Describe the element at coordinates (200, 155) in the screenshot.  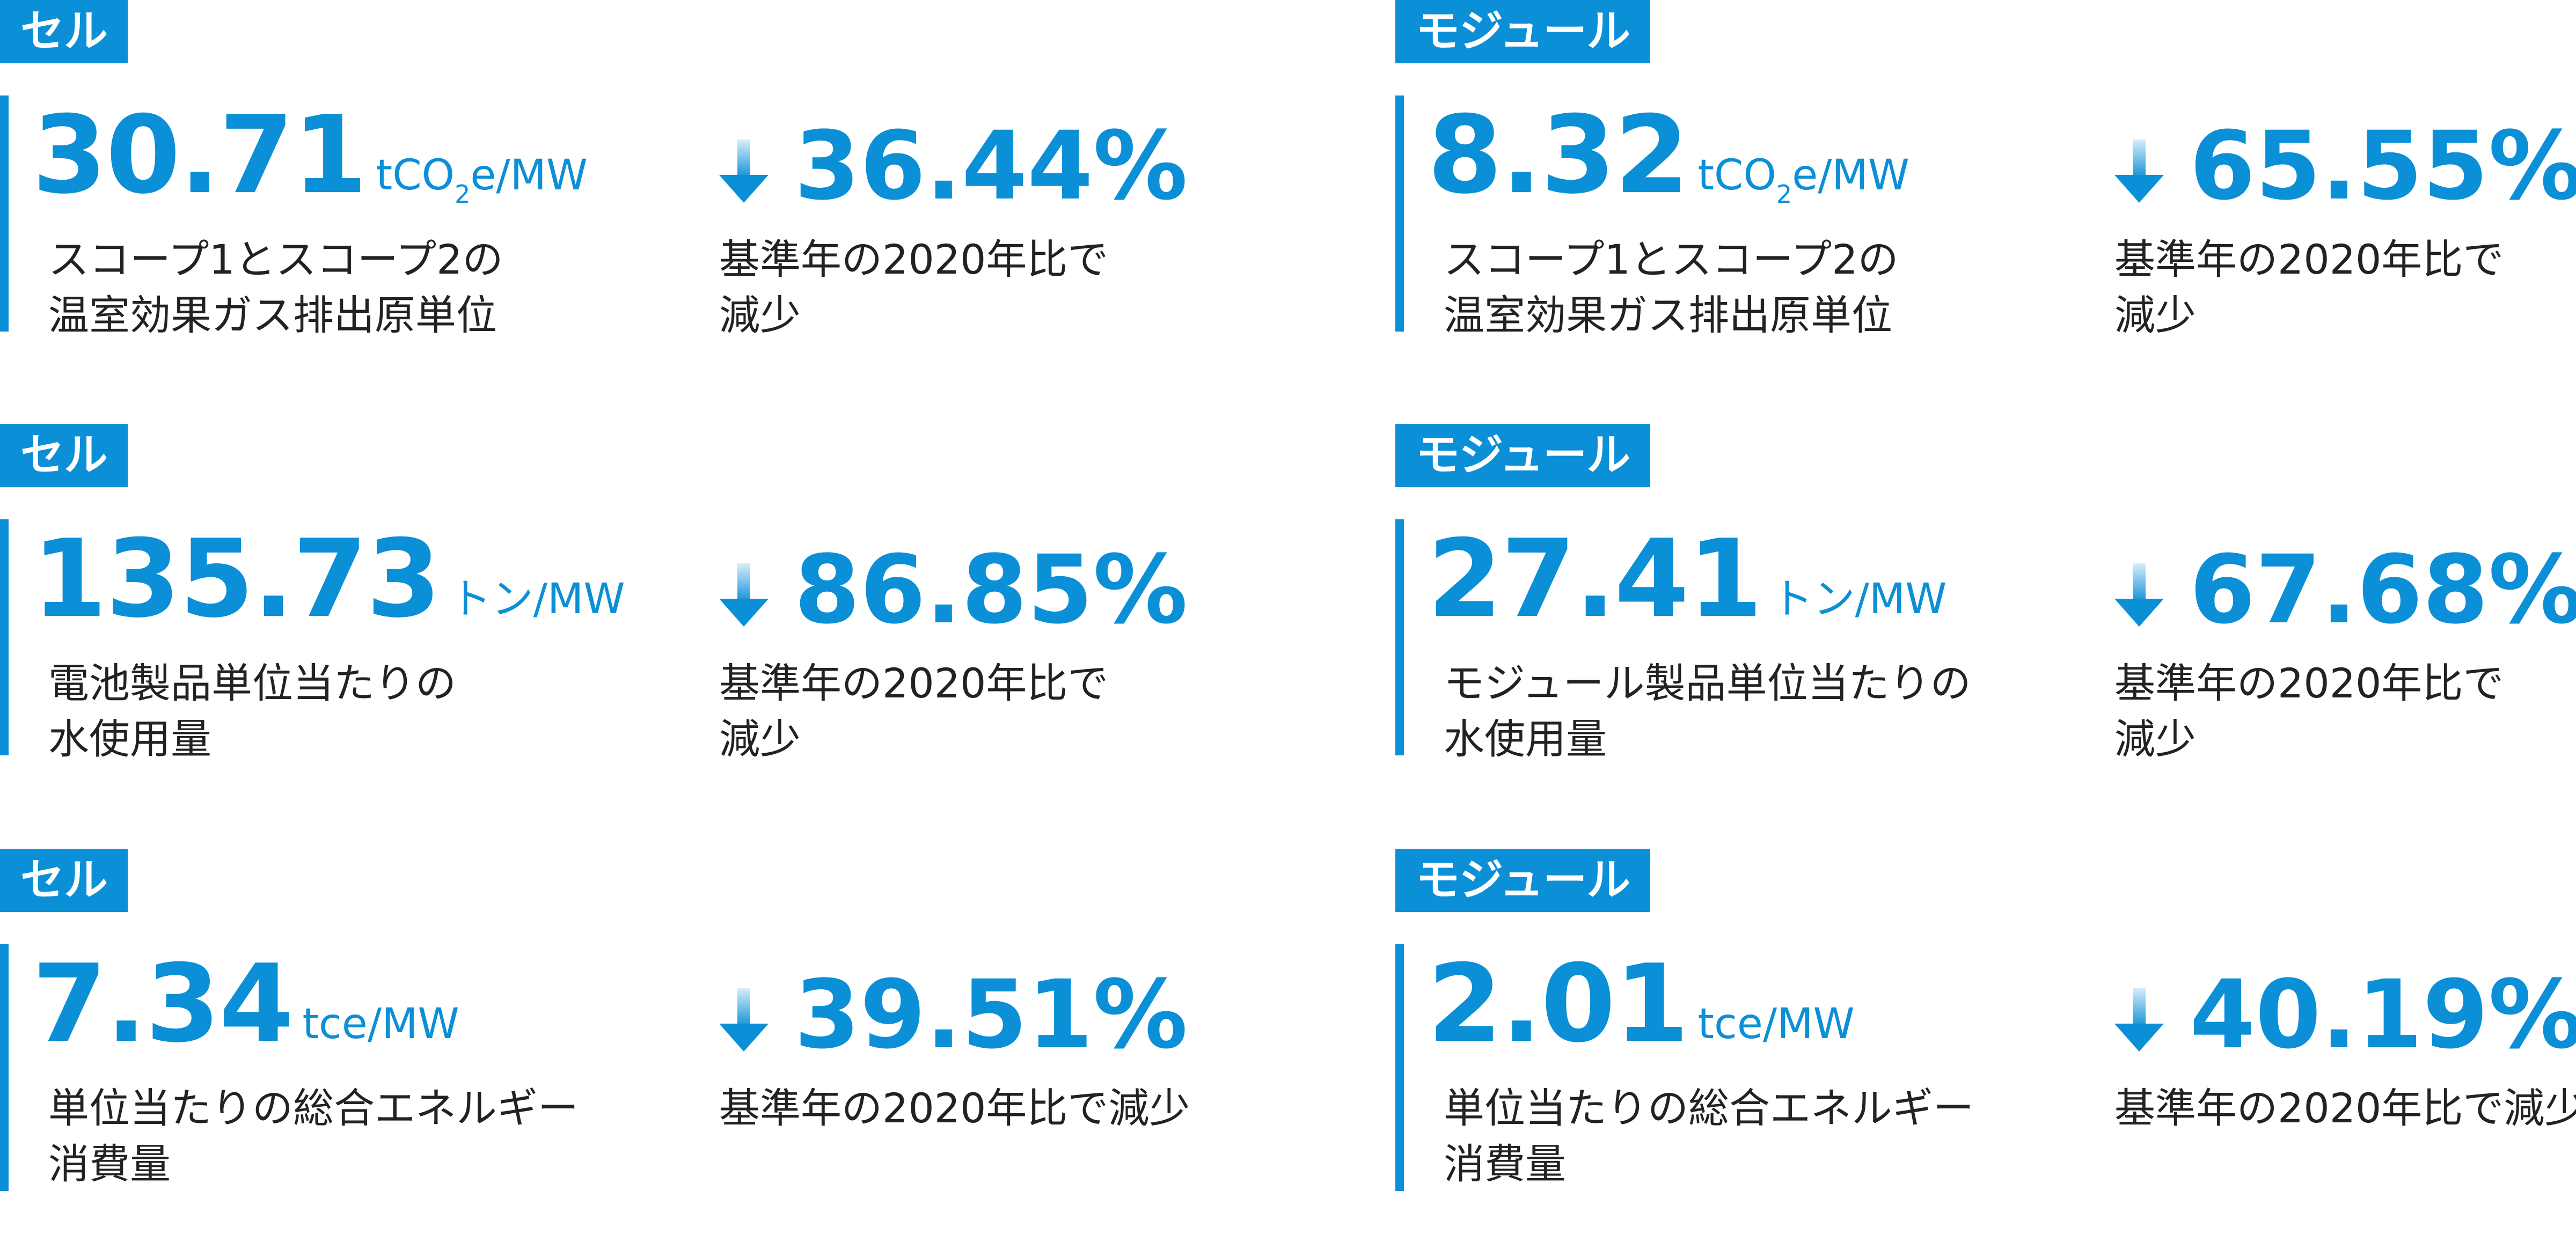
I see `metric-value: 30.71` at that location.